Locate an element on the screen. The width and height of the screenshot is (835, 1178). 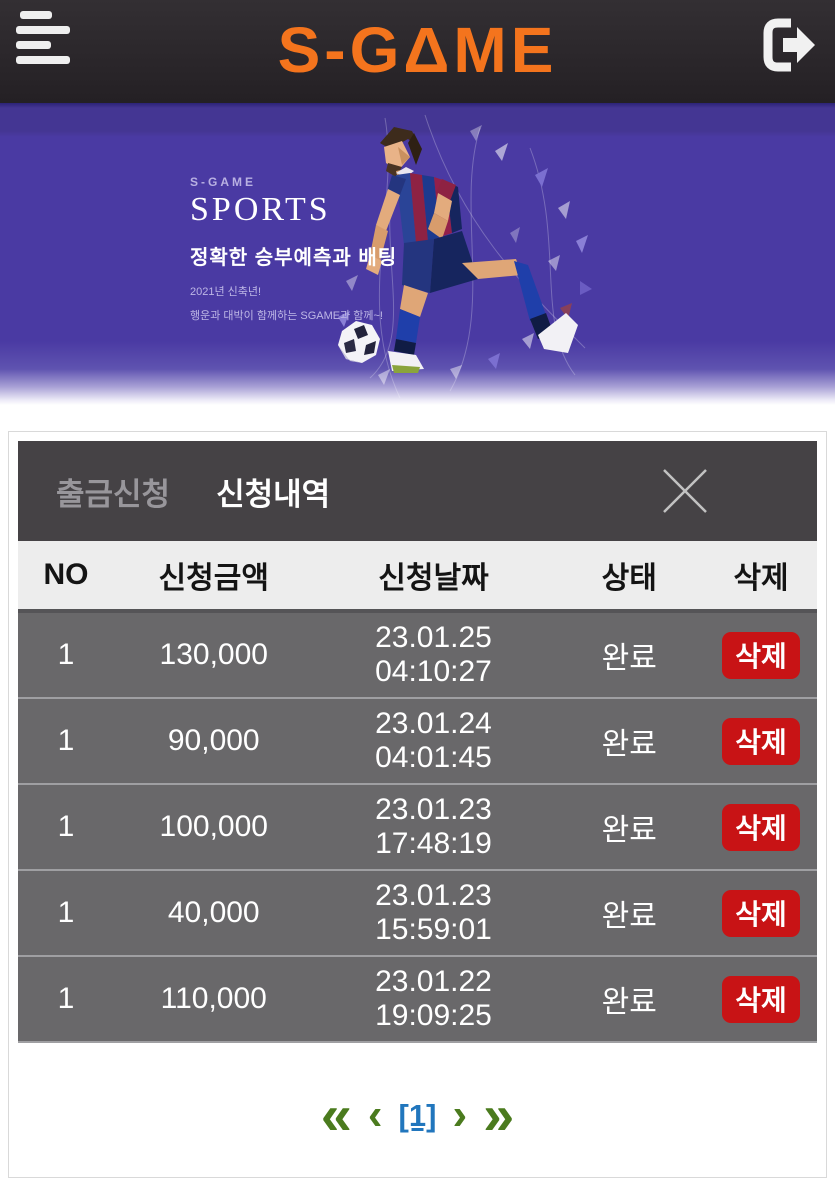
col-header-no: NO is located at coordinates (66, 574).